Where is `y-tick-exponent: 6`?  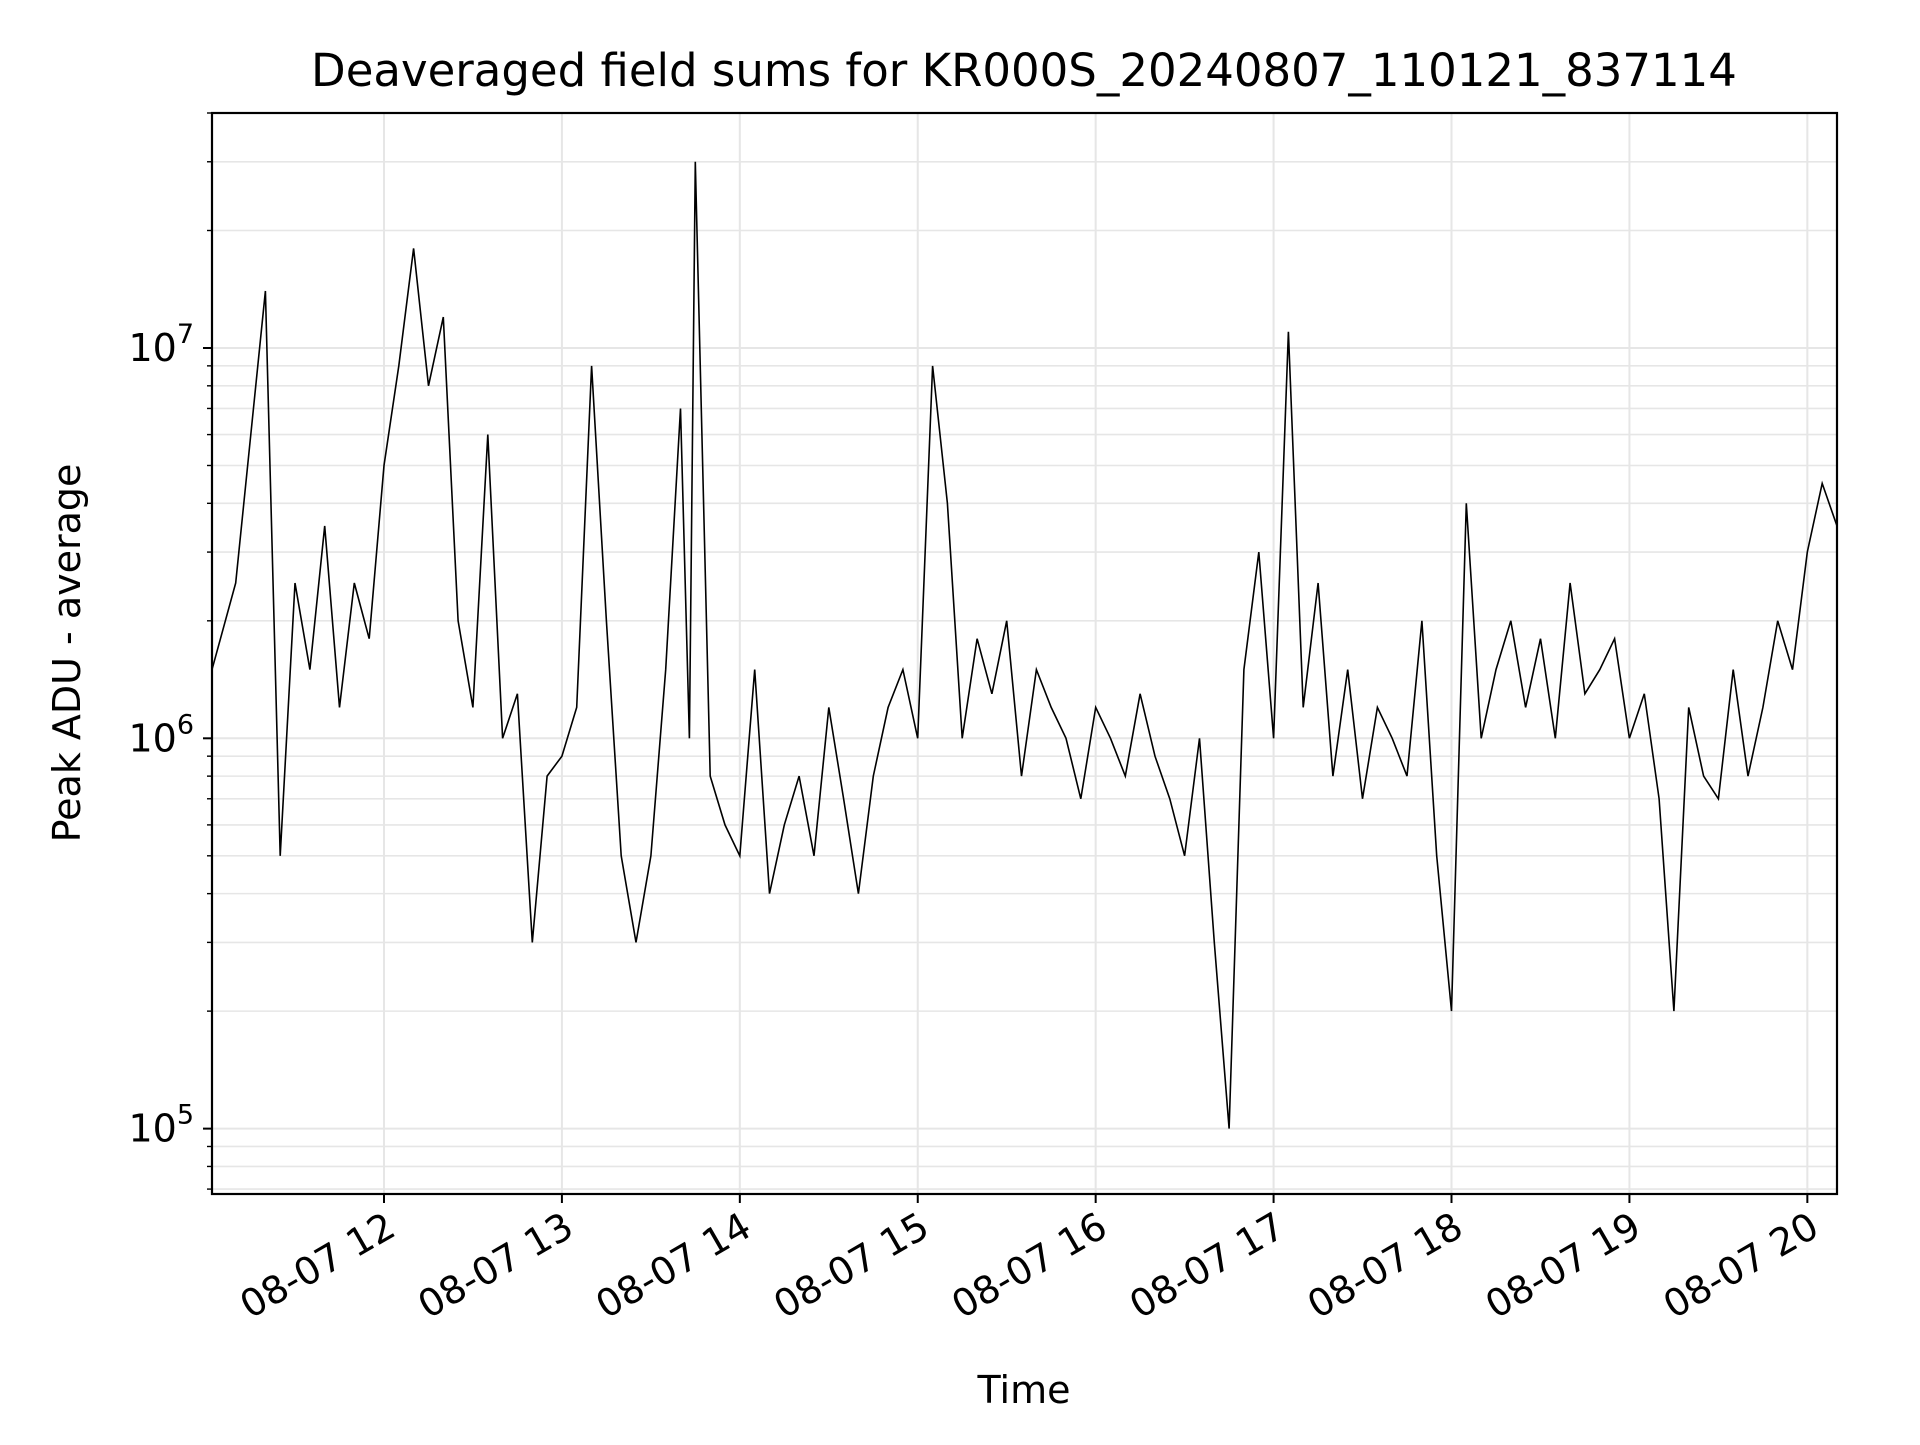
y-tick-exponent: 6 is located at coordinates (185, 724).